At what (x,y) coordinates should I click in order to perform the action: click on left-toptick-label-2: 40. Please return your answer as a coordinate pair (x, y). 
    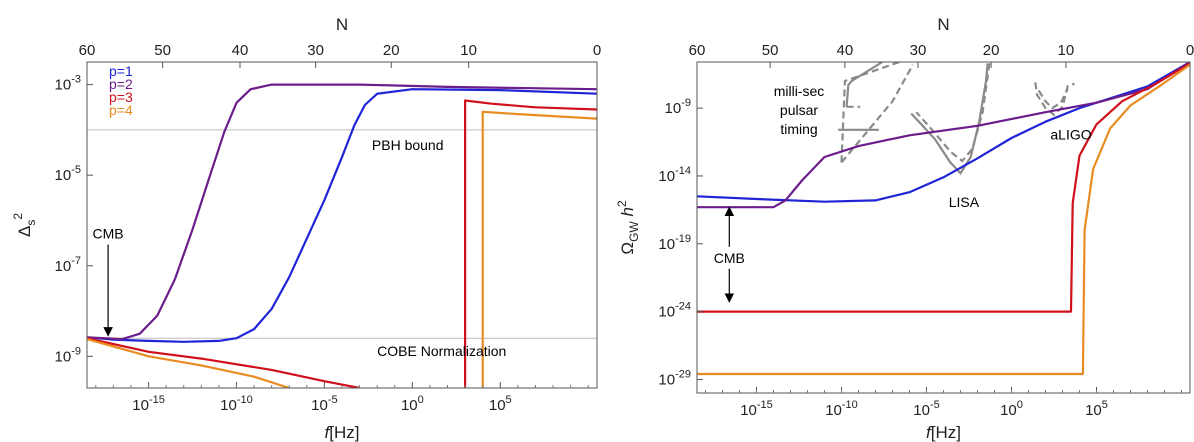
    Looking at the image, I should click on (240, 50).